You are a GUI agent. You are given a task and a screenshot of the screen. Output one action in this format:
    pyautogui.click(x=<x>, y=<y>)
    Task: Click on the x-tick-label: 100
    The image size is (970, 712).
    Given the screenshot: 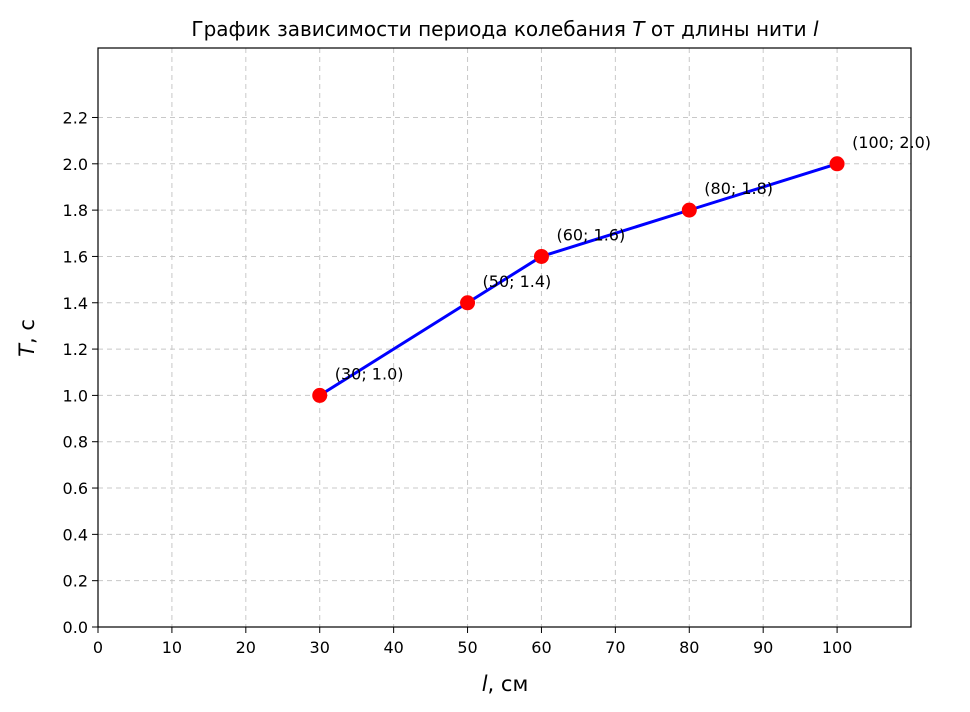 What is the action you would take?
    pyautogui.click(x=837, y=647)
    